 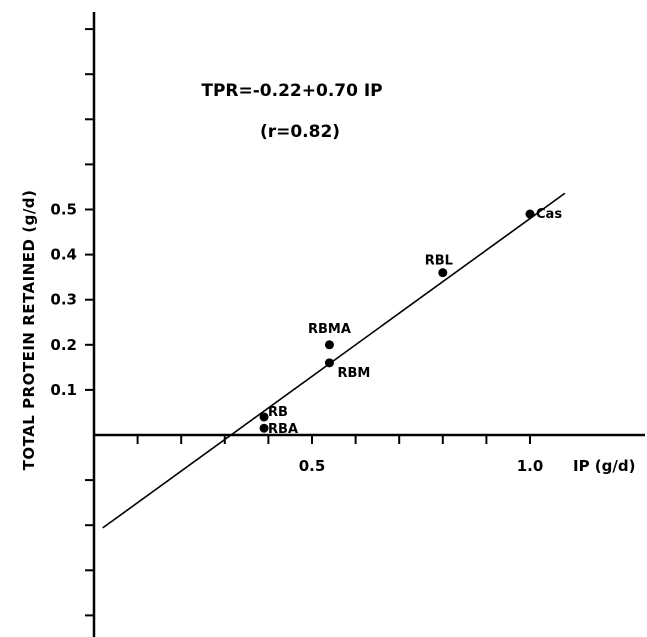 I want to click on y-ticks: 0.1 0.2 0.3 0.4 0.5, so click(x=72, y=322).